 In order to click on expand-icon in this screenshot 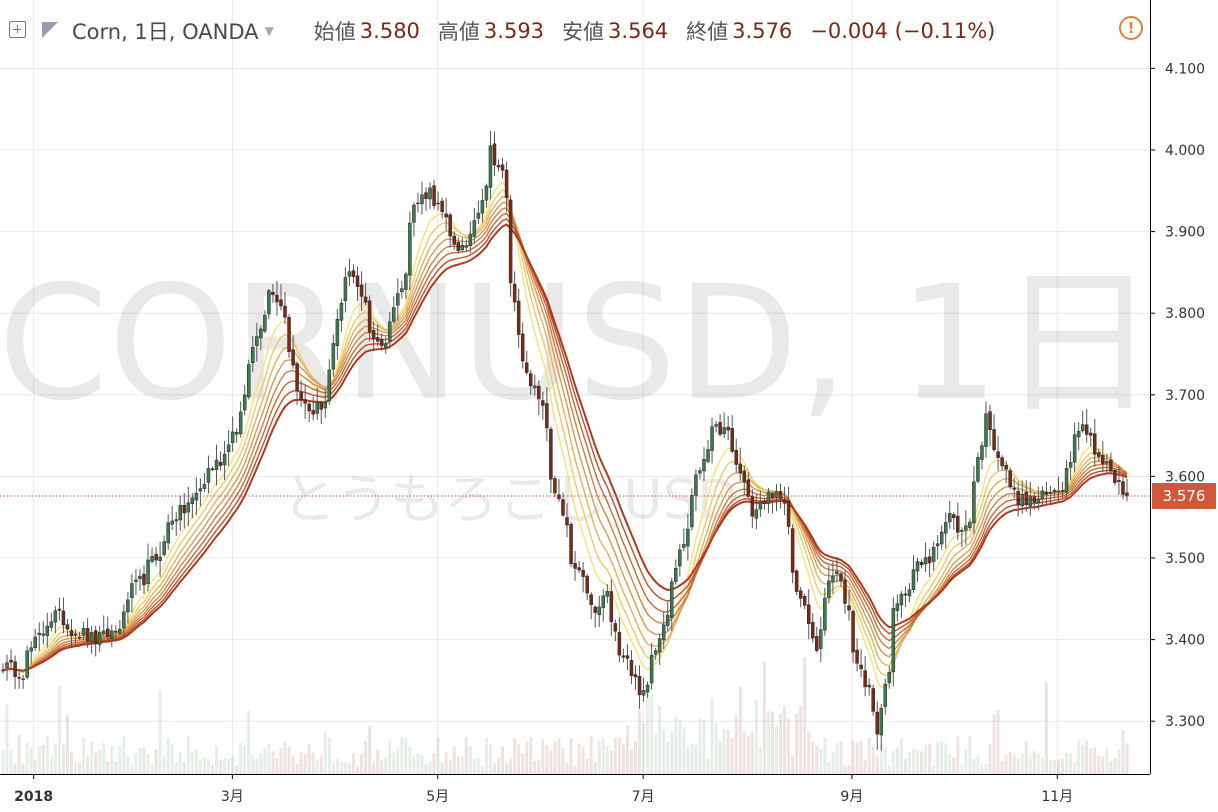, I will do `click(17, 29)`.